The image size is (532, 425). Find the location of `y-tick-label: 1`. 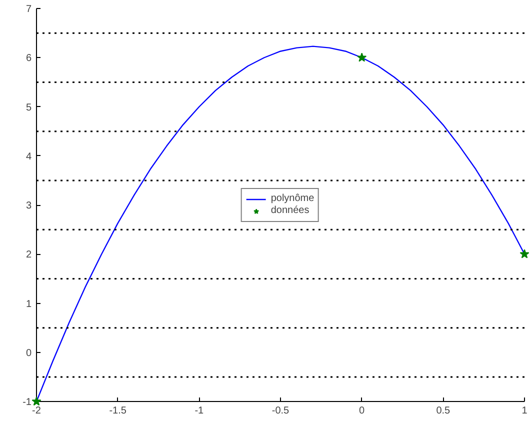

y-tick-label: 1 is located at coordinates (29, 304).